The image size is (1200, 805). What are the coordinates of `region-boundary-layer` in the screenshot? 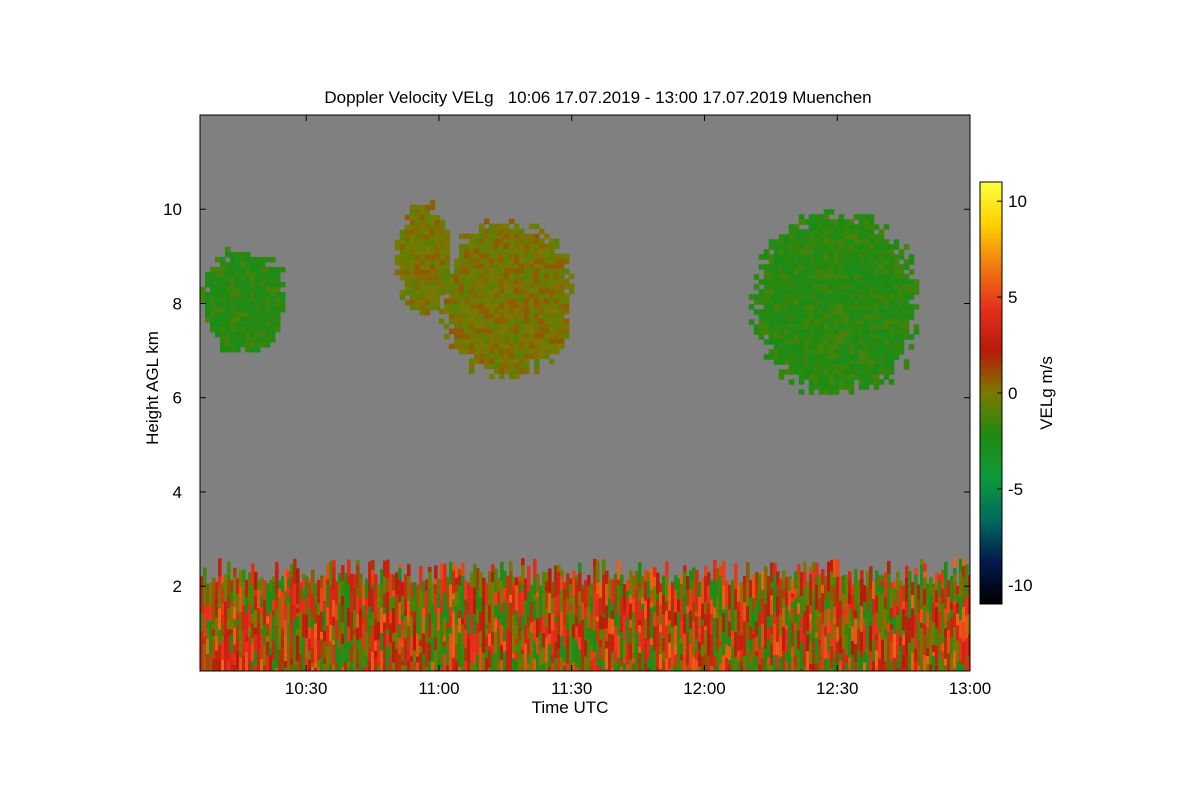 It's located at (585, 614).